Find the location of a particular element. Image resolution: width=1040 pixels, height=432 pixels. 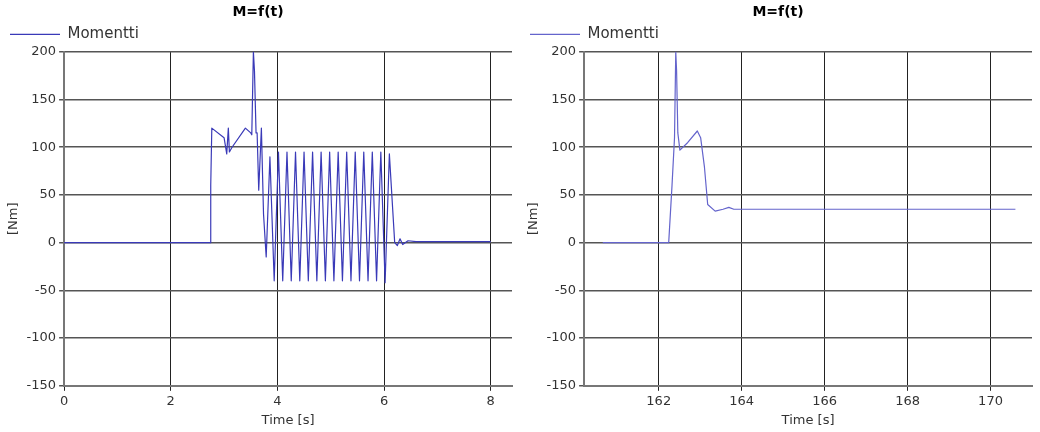

x-tick-label: 4 is located at coordinates (277, 400).